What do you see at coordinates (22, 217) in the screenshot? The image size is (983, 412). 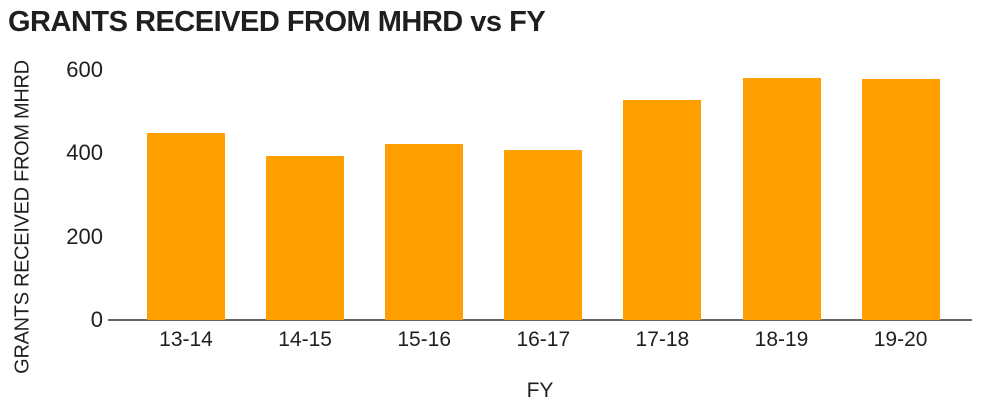 I see `y-axis-title: GRANTS RECEIVED FROM MHRD` at bounding box center [22, 217].